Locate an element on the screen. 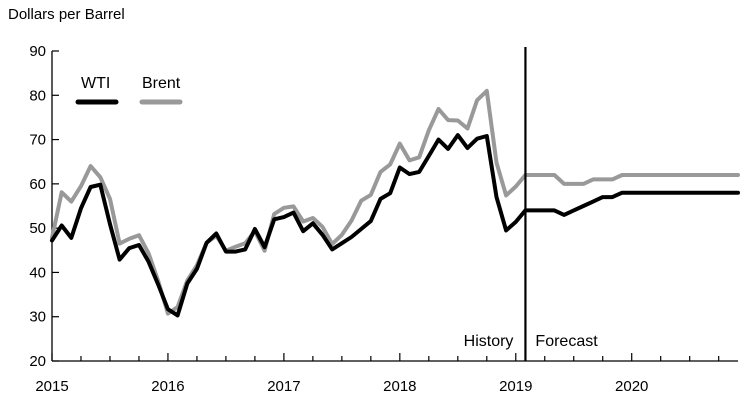 This screenshot has height=403, width=748. history-label: History is located at coordinates (489, 341).